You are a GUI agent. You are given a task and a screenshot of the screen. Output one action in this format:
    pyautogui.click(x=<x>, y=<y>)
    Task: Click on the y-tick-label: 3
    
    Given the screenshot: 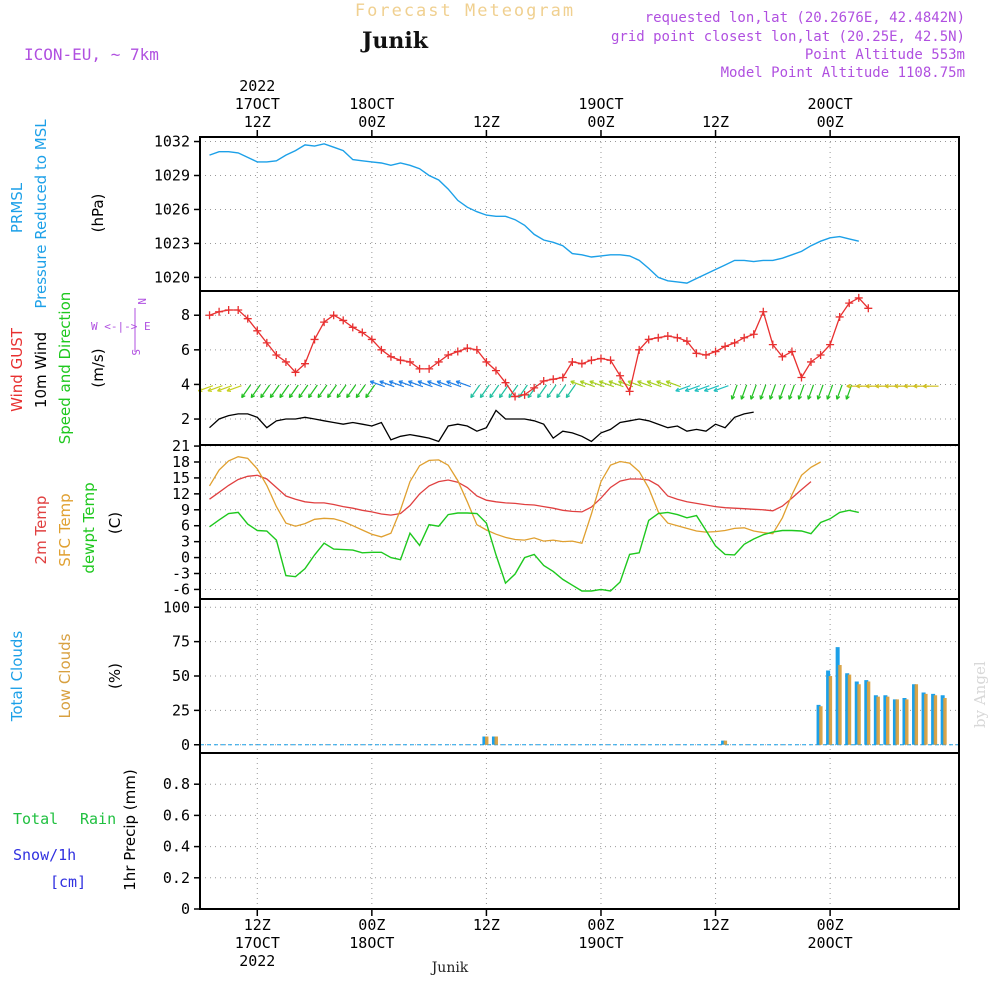 What is the action you would take?
    pyautogui.click(x=185, y=542)
    